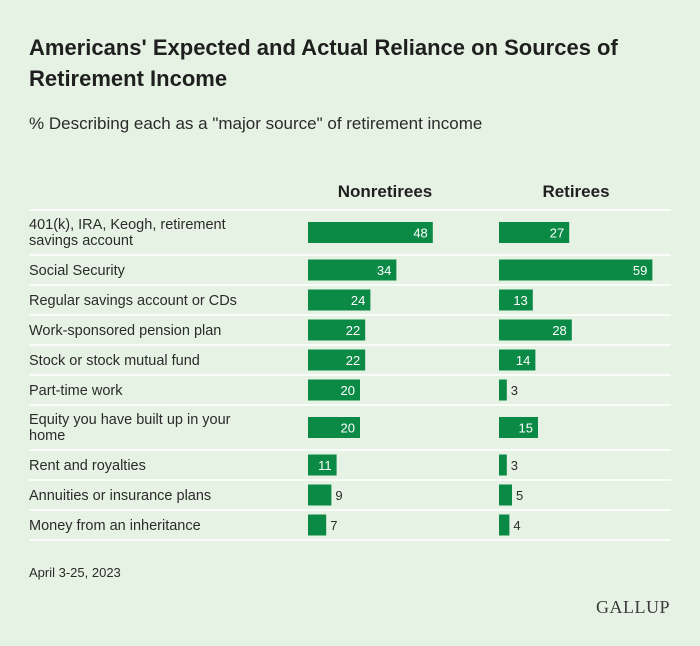 This screenshot has height=646, width=700. I want to click on category-label: savings account, so click(81, 241).